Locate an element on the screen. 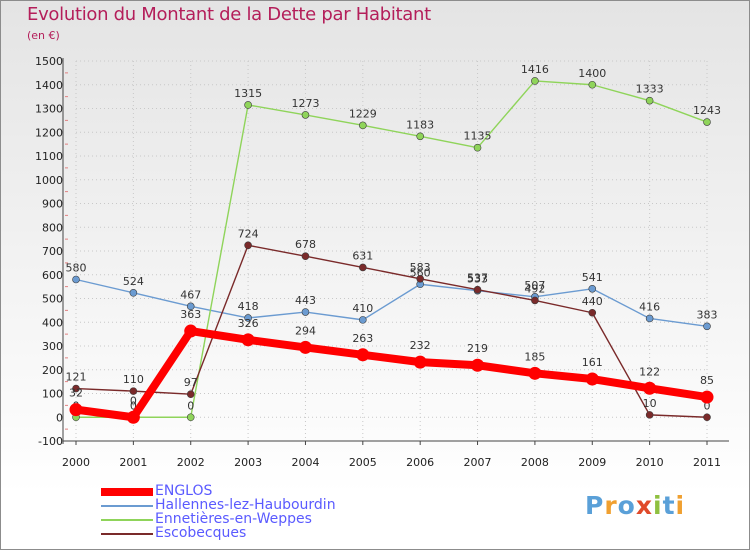 The height and width of the screenshot is (550, 750). y-tick-label: 1000 is located at coordinates (49, 180).